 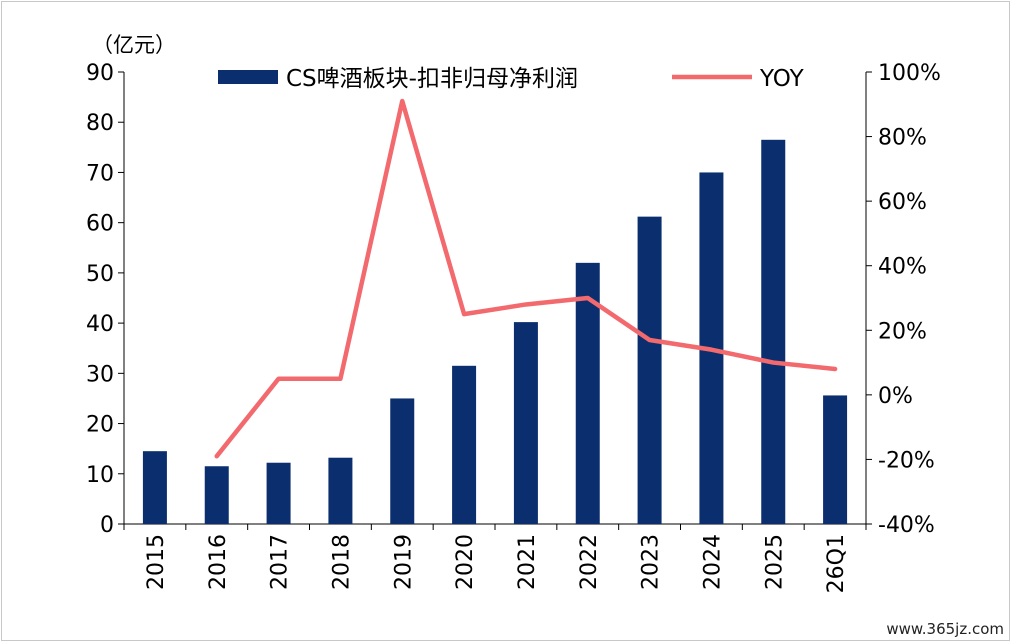 I want to click on left-tick-label: 40, so click(x=100, y=324).